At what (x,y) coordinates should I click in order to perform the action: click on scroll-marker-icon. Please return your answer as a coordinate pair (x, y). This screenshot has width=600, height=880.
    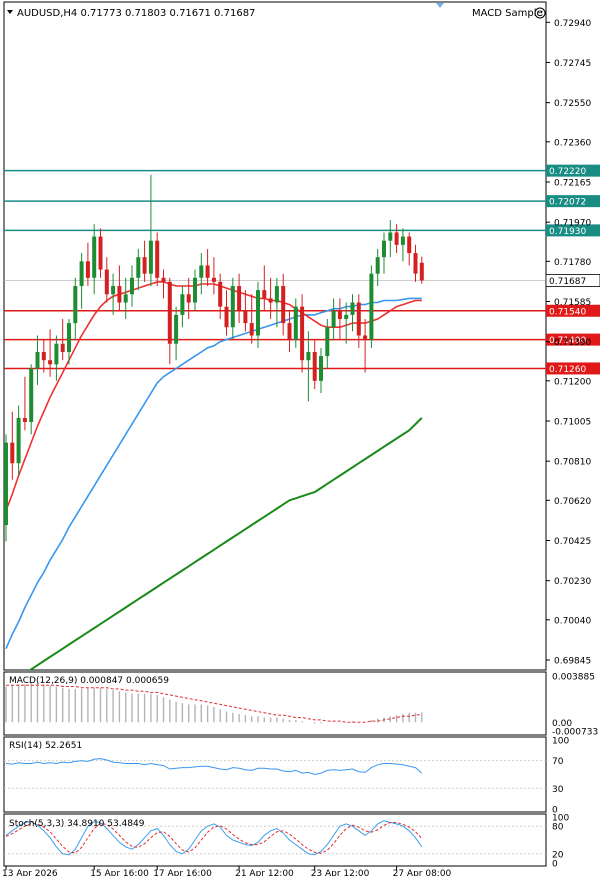
    Looking at the image, I should click on (440, 5).